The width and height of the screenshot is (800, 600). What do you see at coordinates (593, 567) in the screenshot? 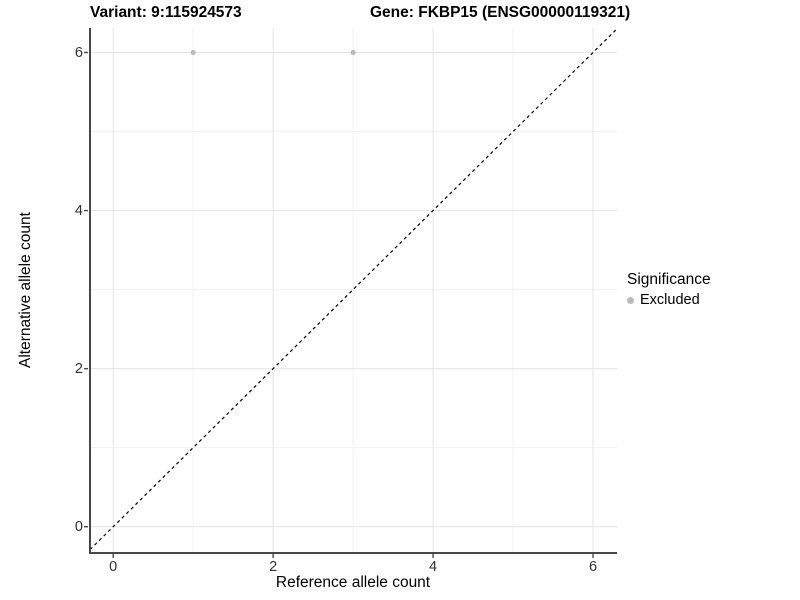
I see `x-tick-label: 6` at bounding box center [593, 567].